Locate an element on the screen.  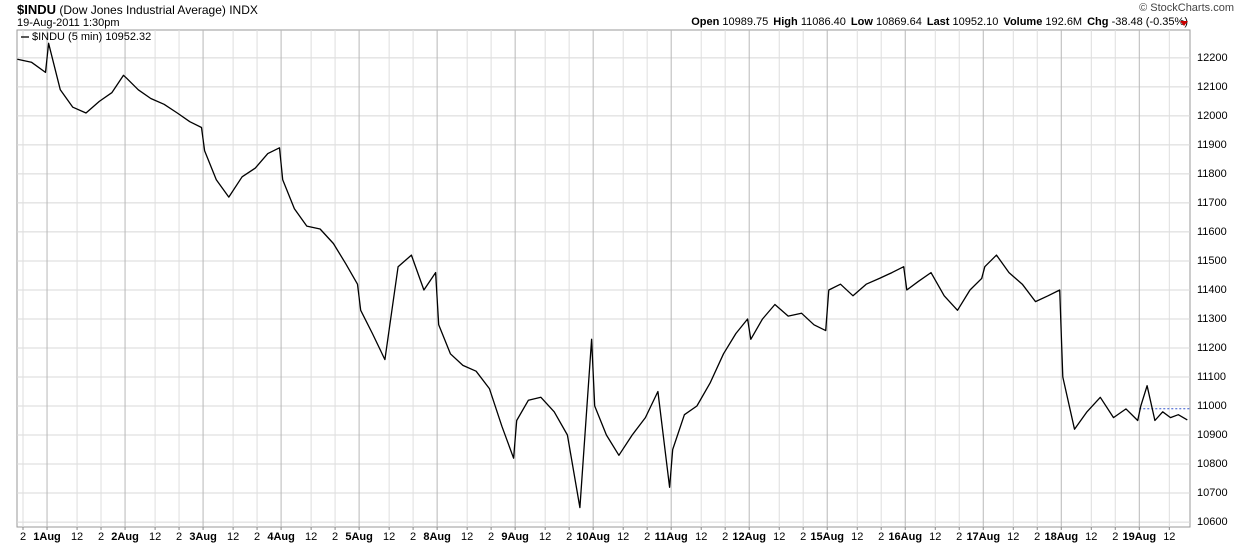
x-tick-label: 17Aug is located at coordinates (983, 537).